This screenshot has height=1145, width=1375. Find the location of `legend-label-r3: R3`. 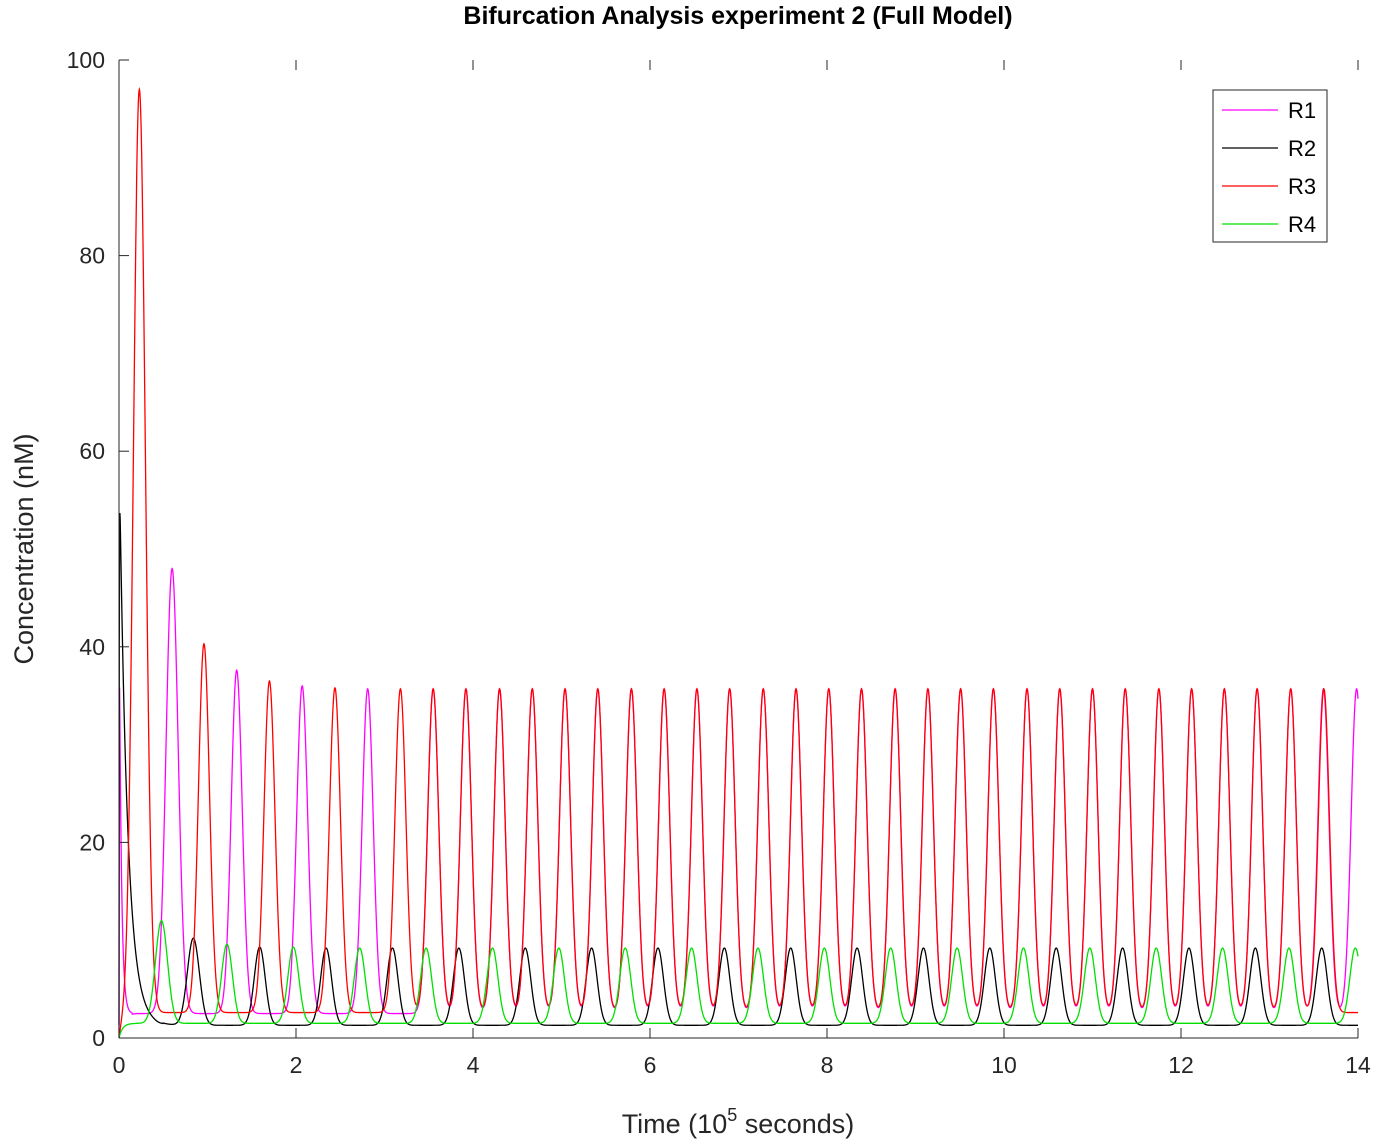

legend-label-r3: R3 is located at coordinates (1302, 186).